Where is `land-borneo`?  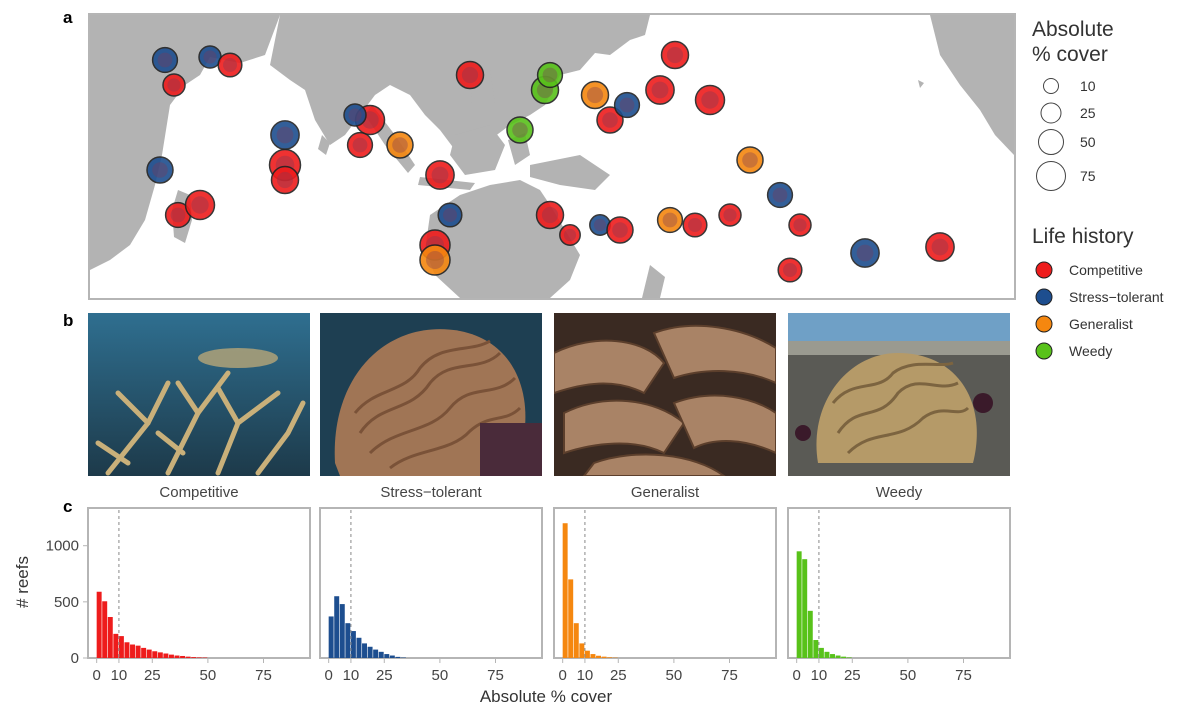 land-borneo is located at coordinates (477, 150).